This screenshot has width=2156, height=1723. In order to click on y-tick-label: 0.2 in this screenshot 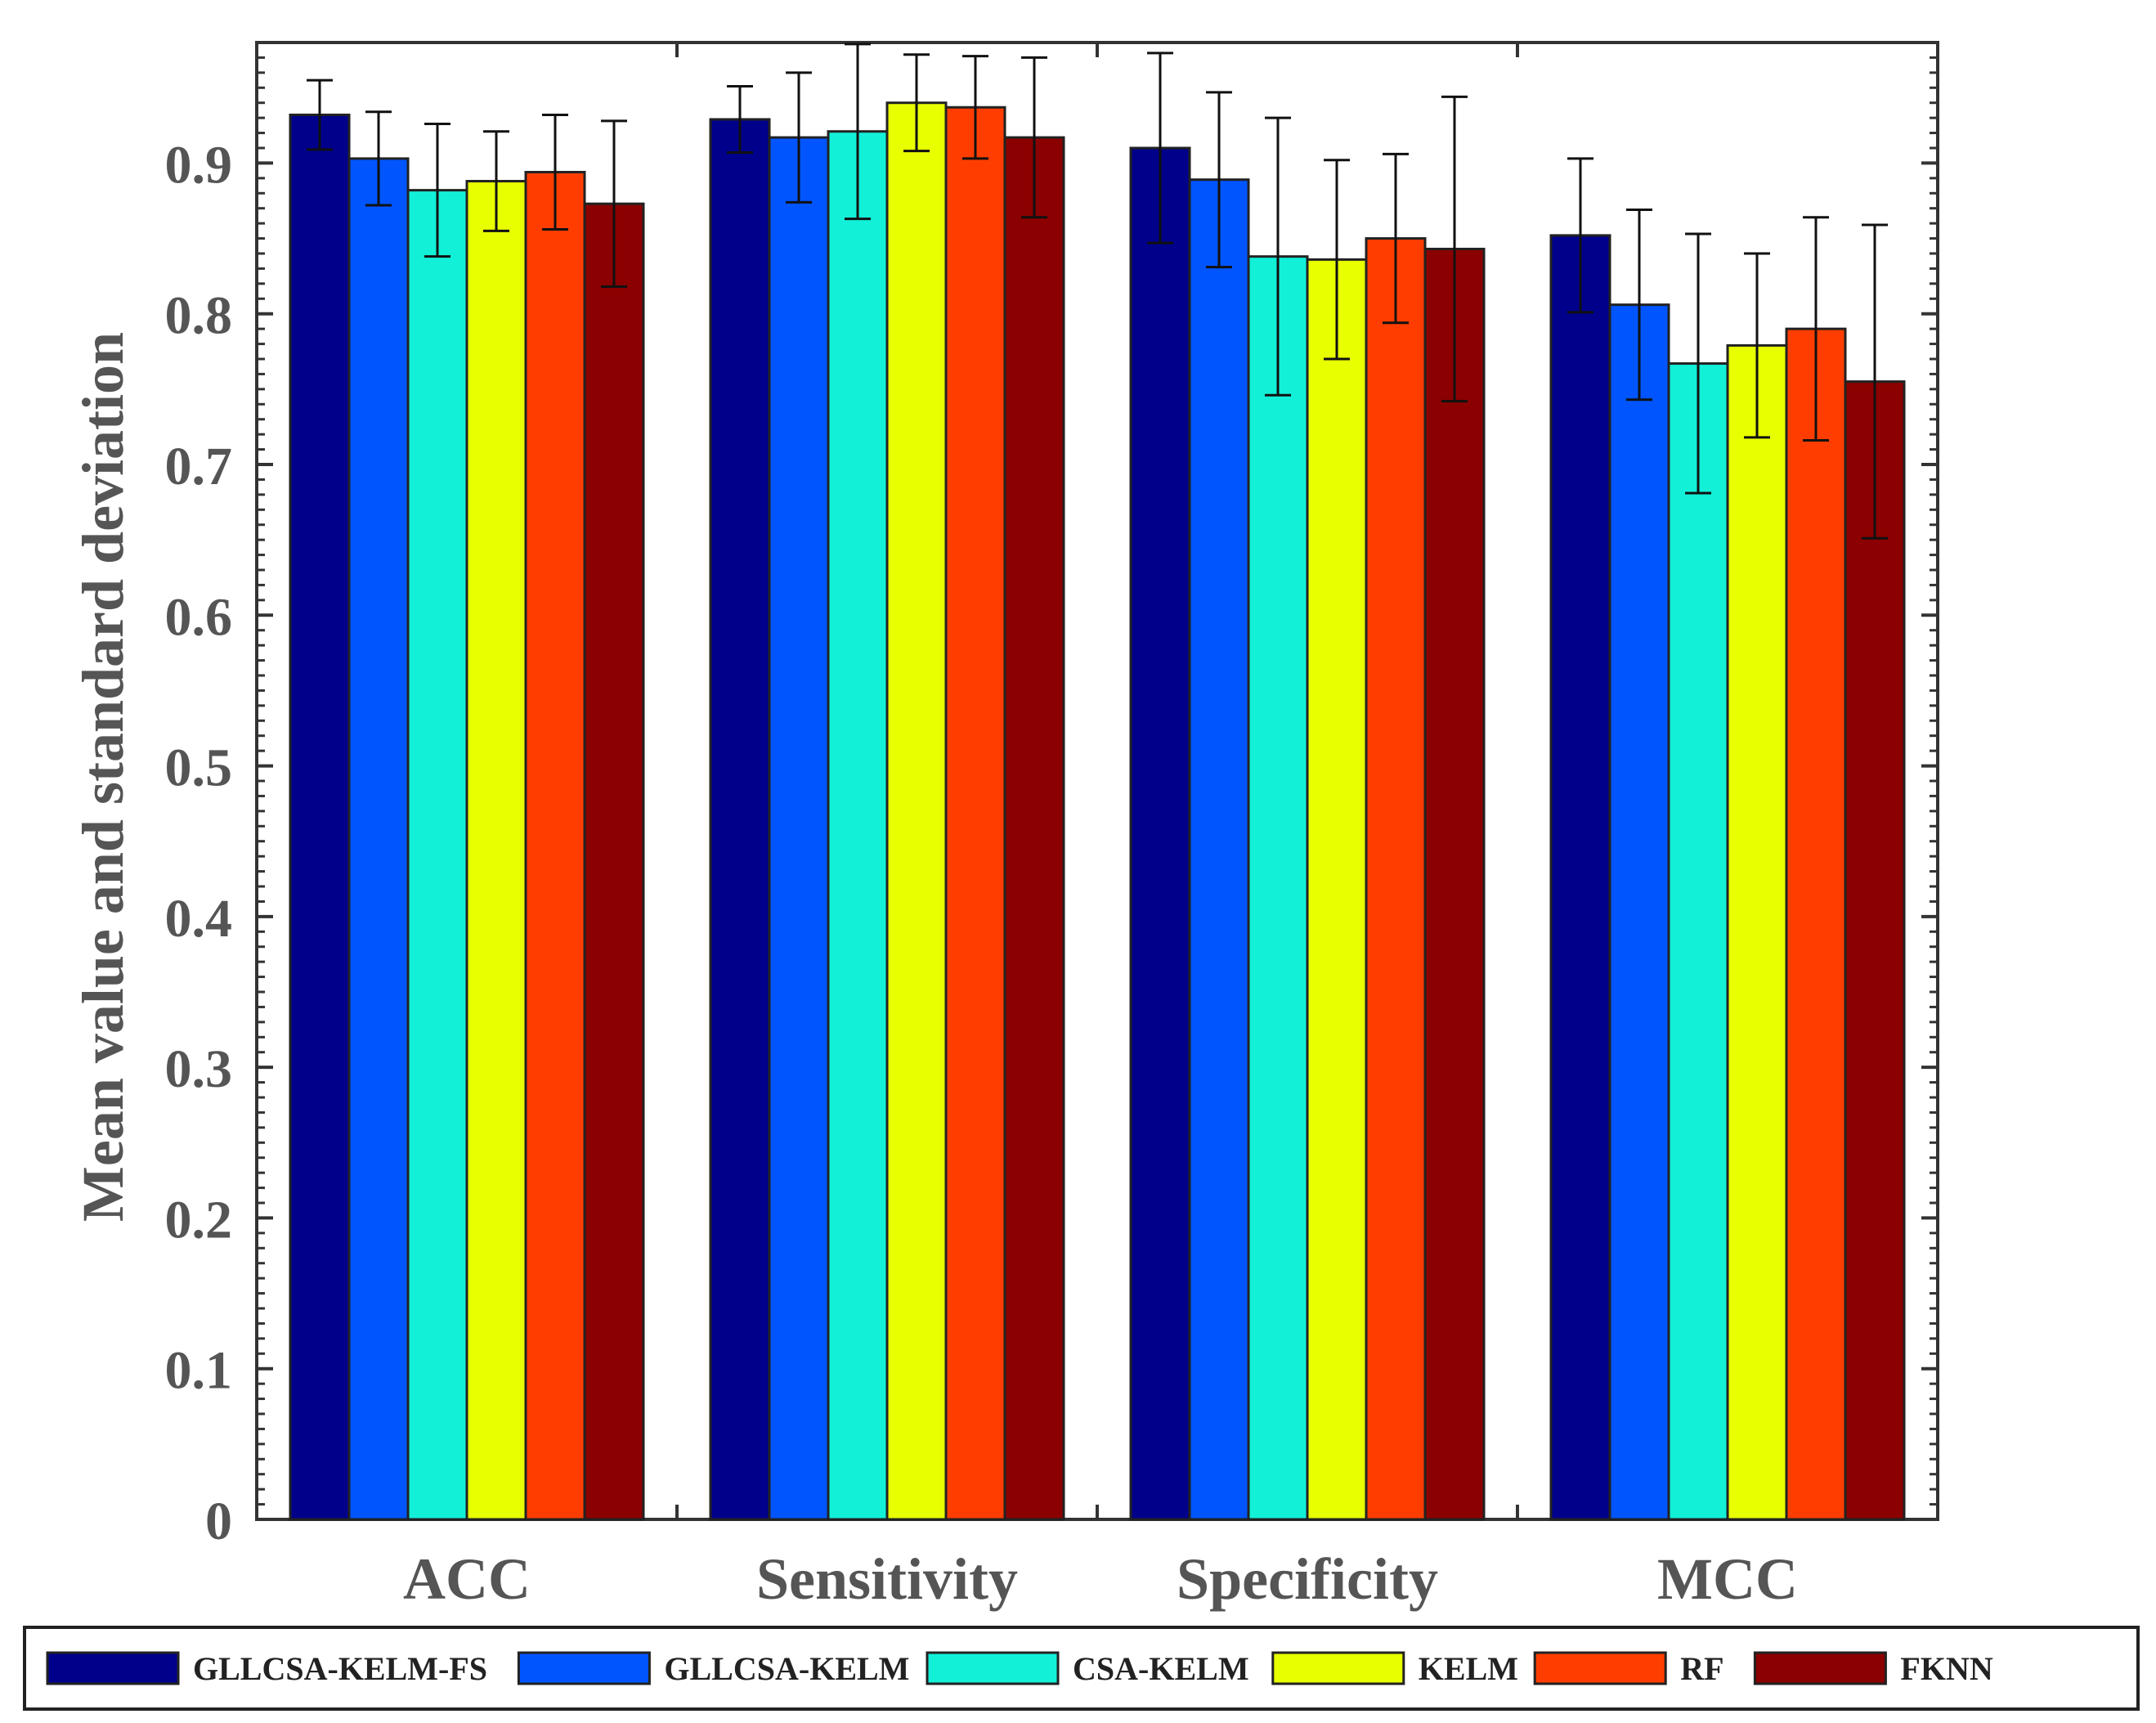, I will do `click(199, 1220)`.